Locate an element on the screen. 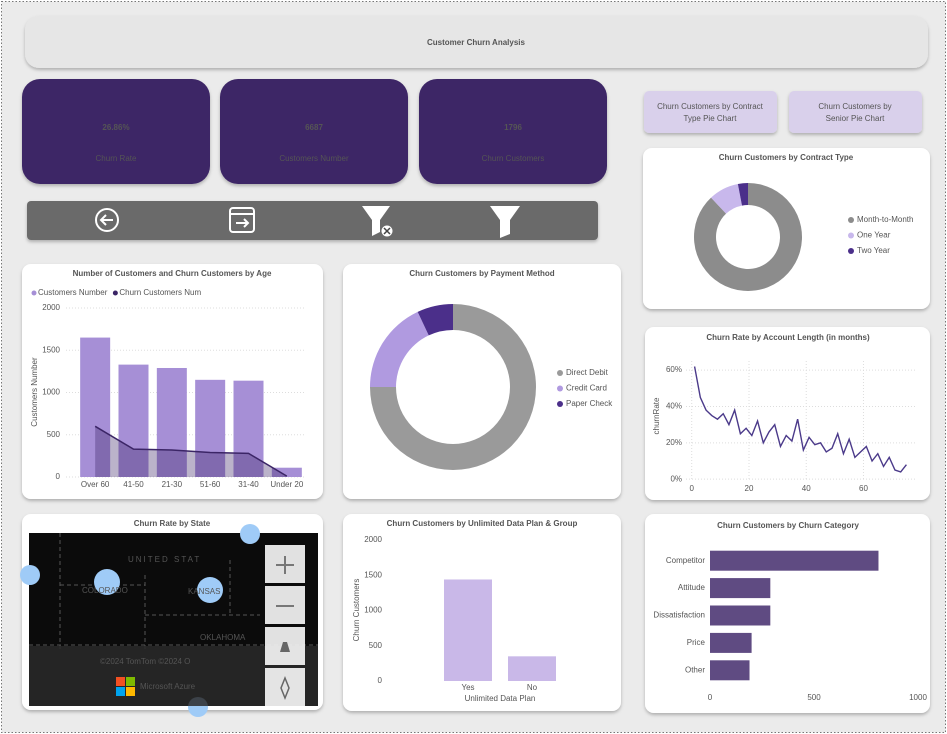  slicer-label: Churn Customers by Senior Pie Chart is located at coordinates (854, 112).